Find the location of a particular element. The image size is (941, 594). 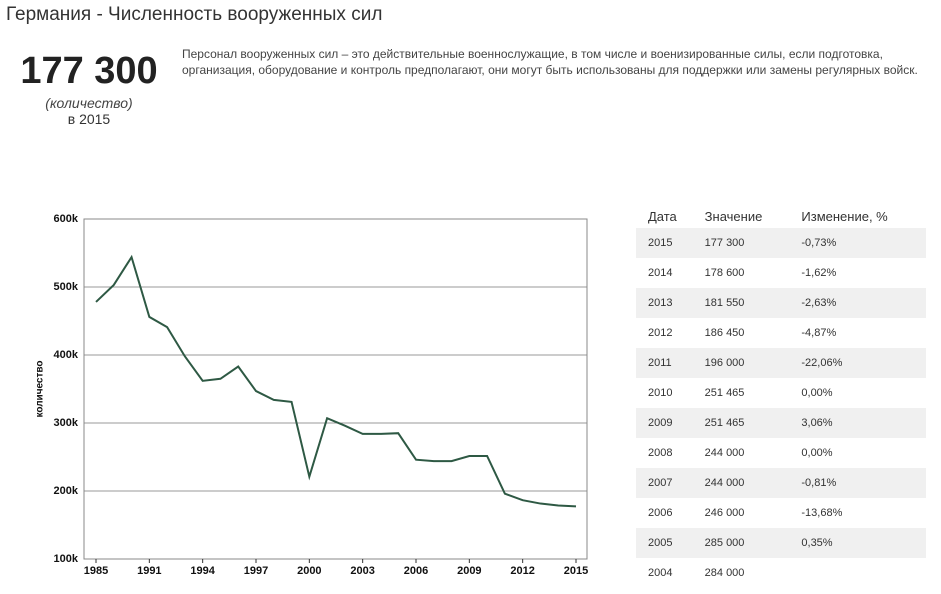

table-cell: 178 600 is located at coordinates (724, 273).